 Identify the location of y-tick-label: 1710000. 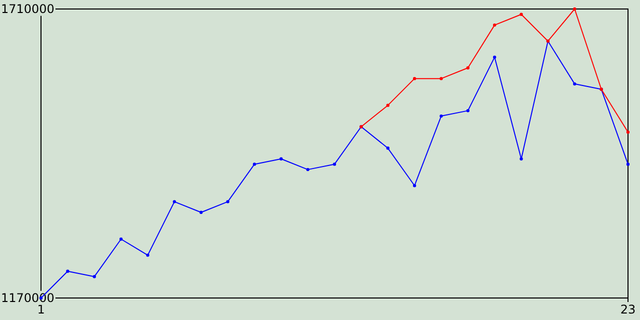
(27, 9).